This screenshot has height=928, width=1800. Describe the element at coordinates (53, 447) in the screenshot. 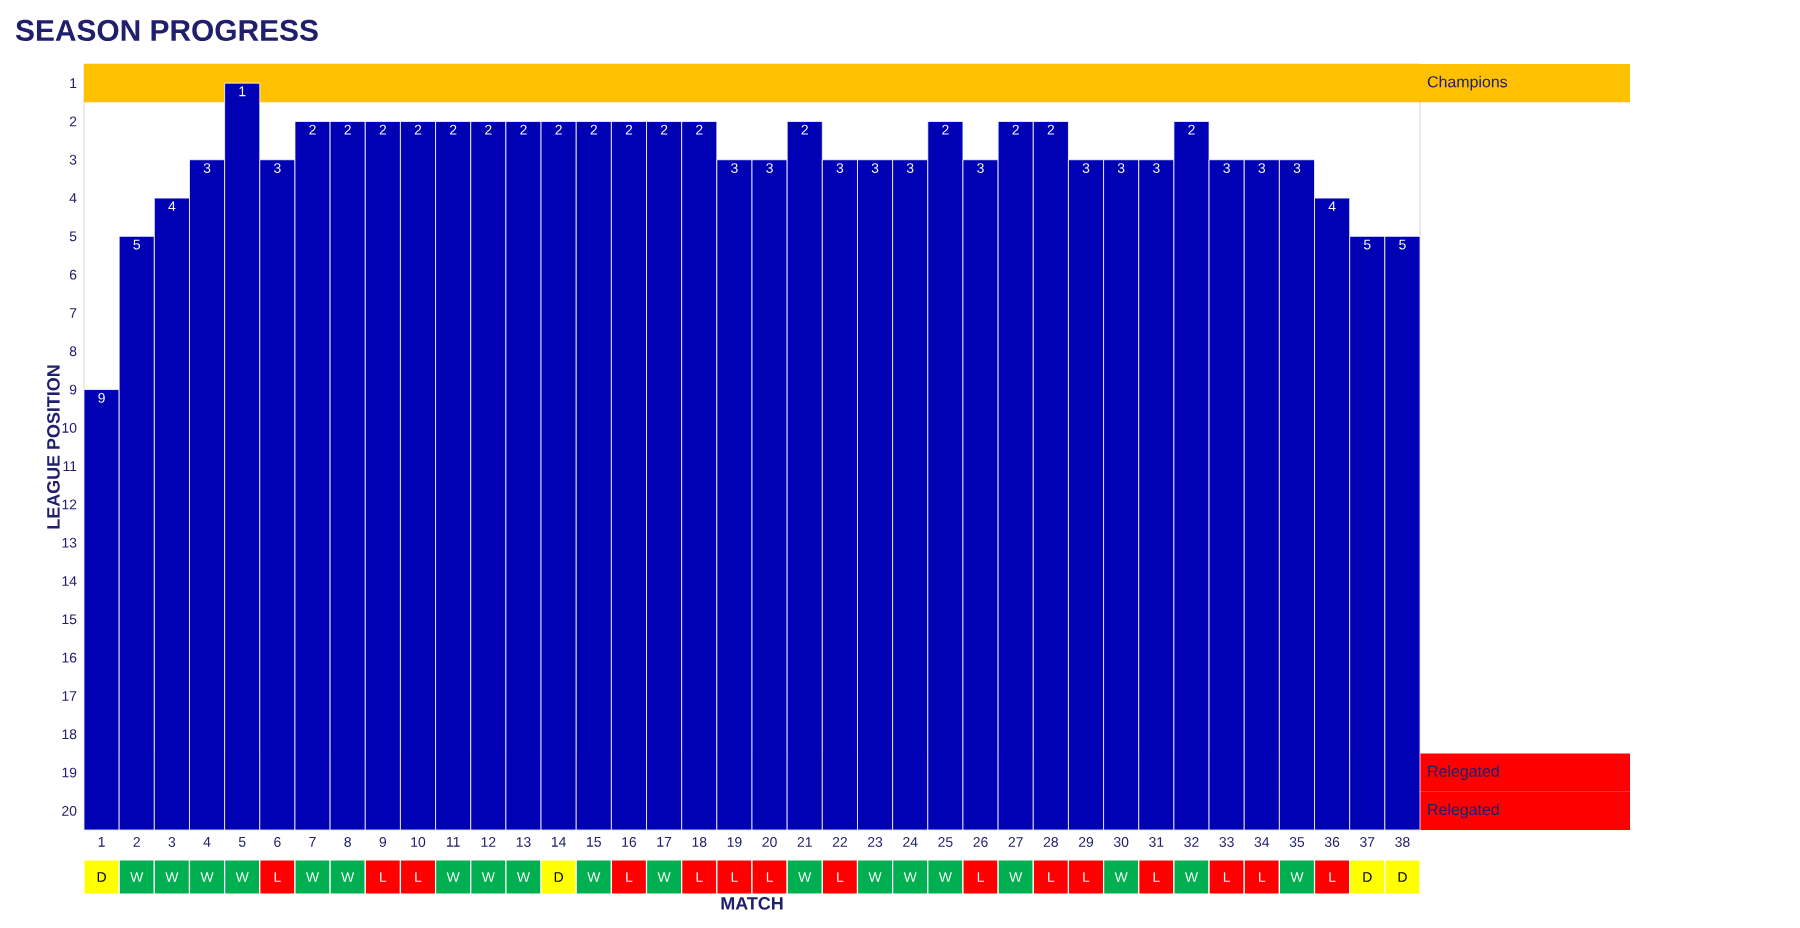

I see `y-axis-title: LEAGUE POSITION` at that location.